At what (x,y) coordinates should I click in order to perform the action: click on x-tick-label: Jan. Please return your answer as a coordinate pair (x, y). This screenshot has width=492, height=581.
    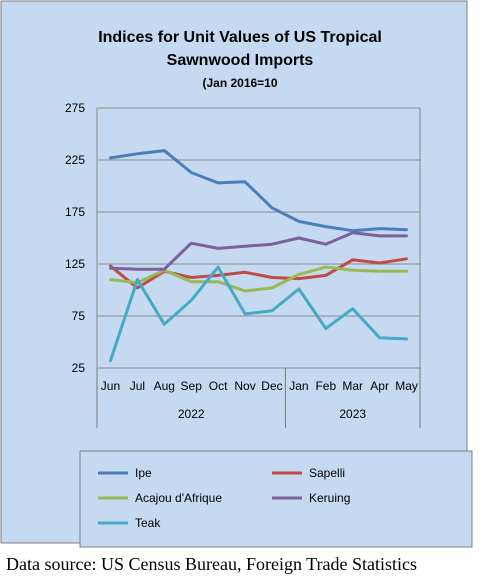
    Looking at the image, I should click on (298, 386).